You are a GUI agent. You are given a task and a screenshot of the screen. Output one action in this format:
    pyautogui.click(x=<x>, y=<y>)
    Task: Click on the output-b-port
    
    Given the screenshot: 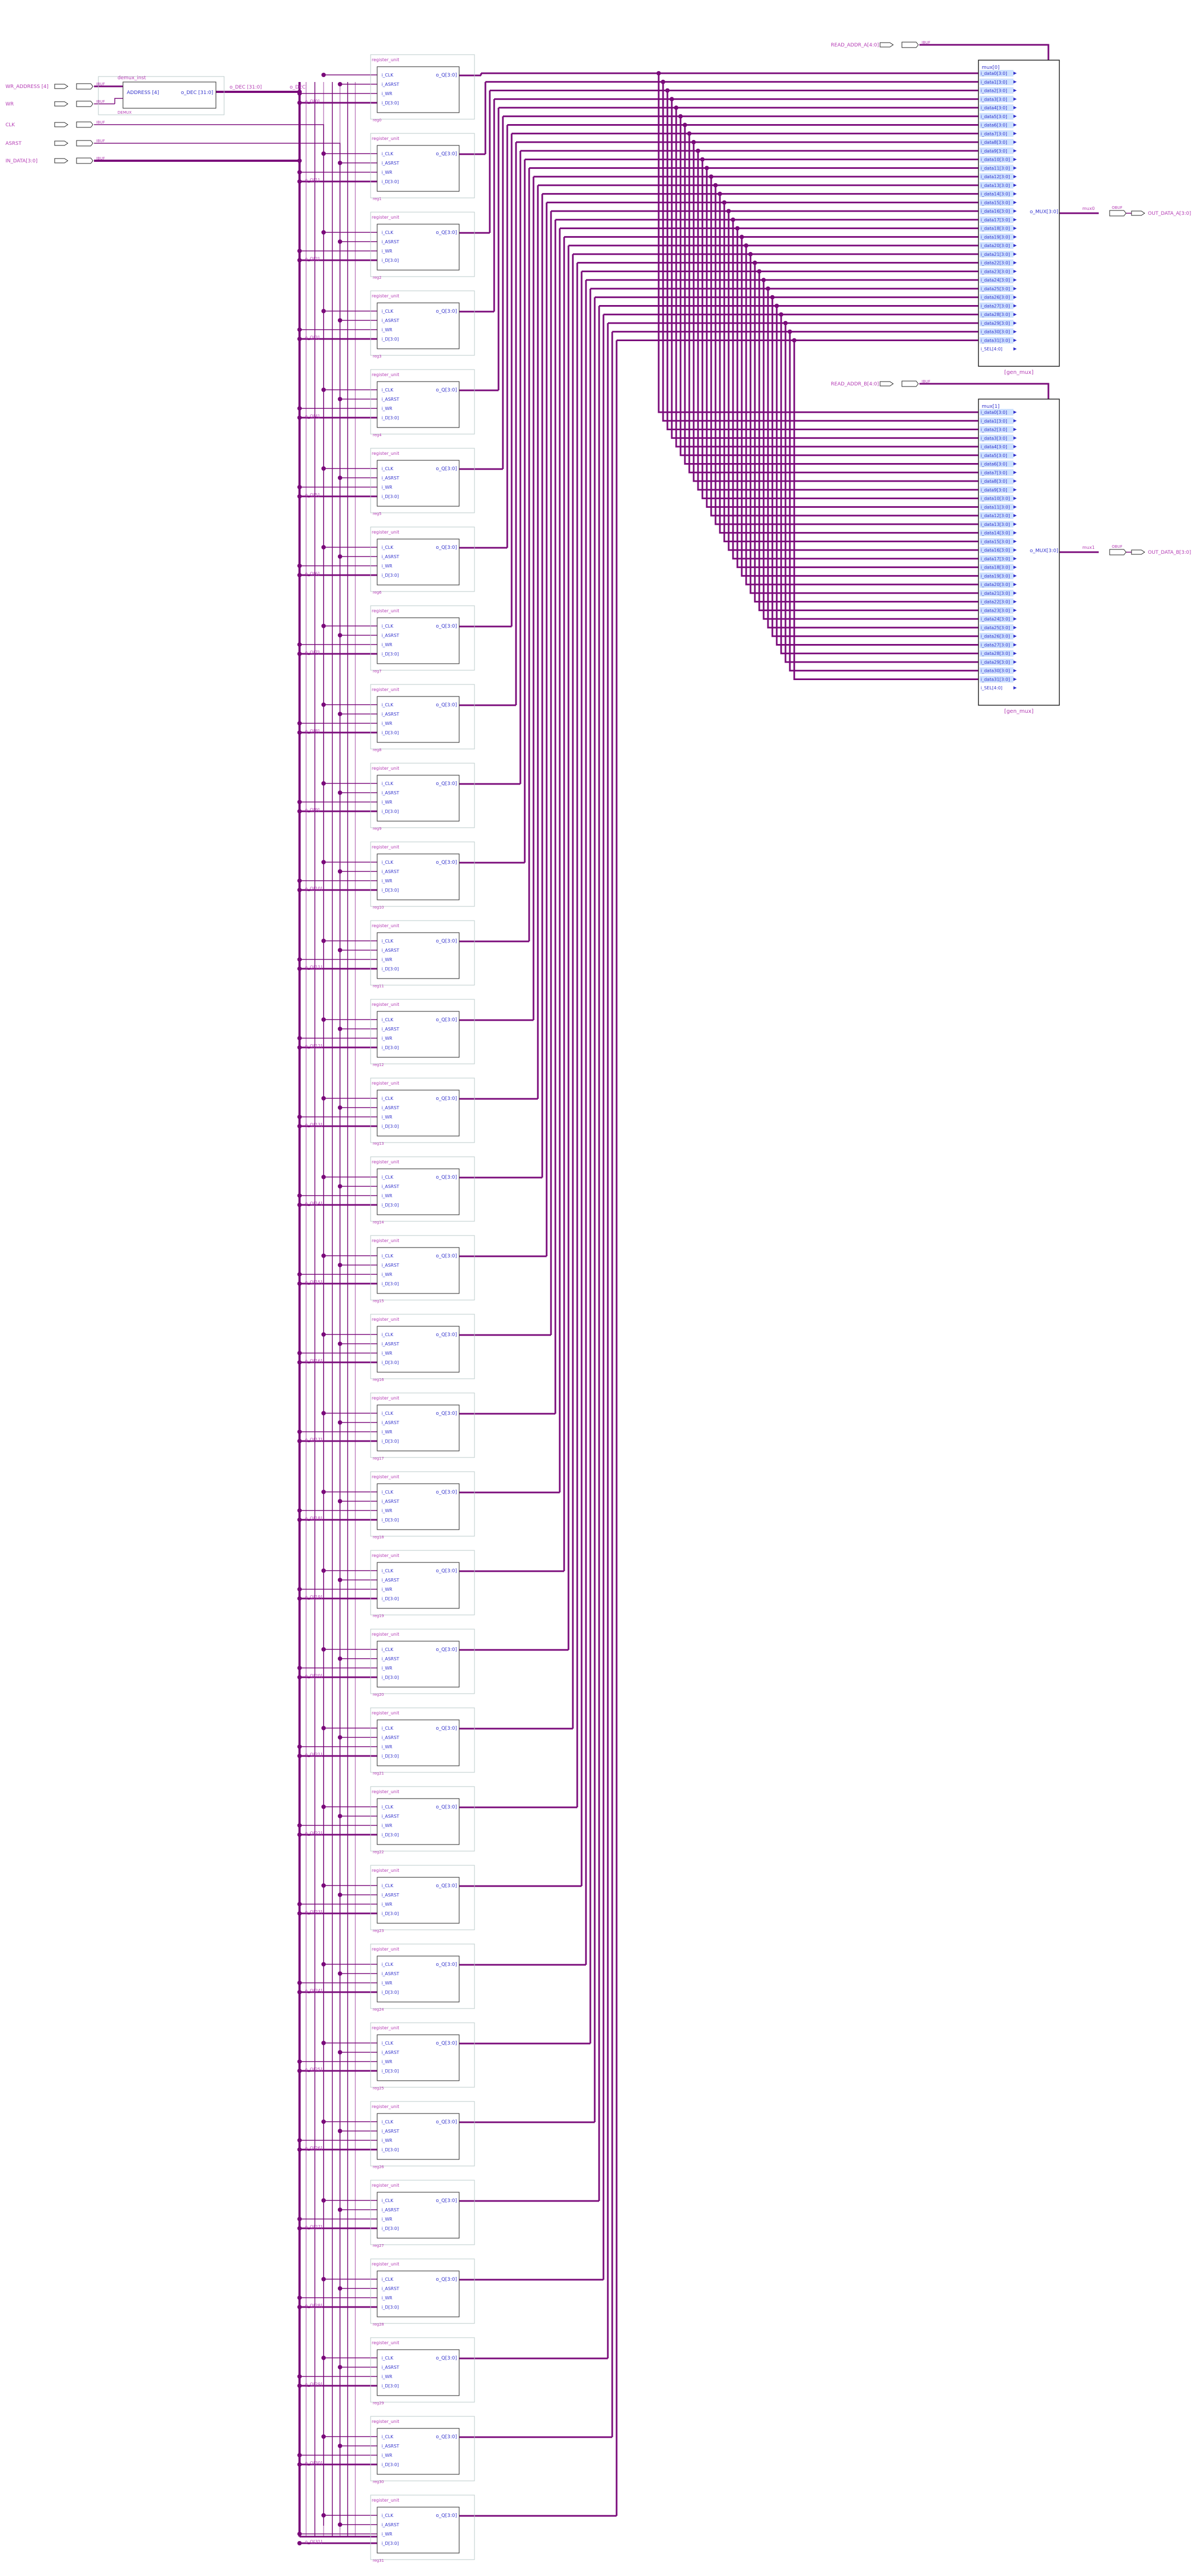 What is the action you would take?
    pyautogui.click(x=1138, y=552)
    